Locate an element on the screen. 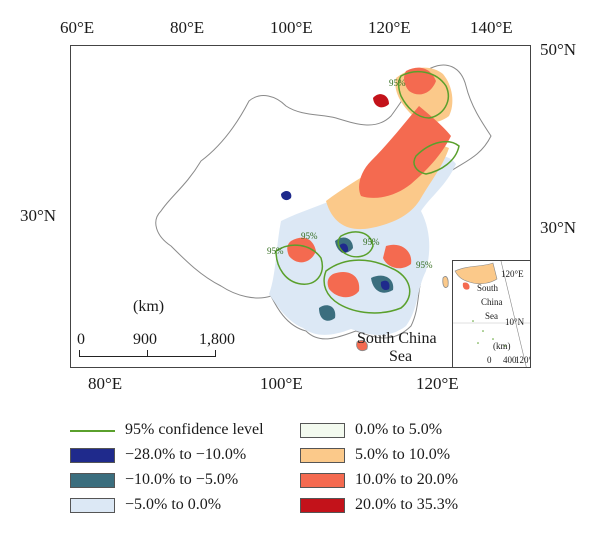 The width and height of the screenshot is (600, 533). scale-tick-900: 900 is located at coordinates (145, 339).